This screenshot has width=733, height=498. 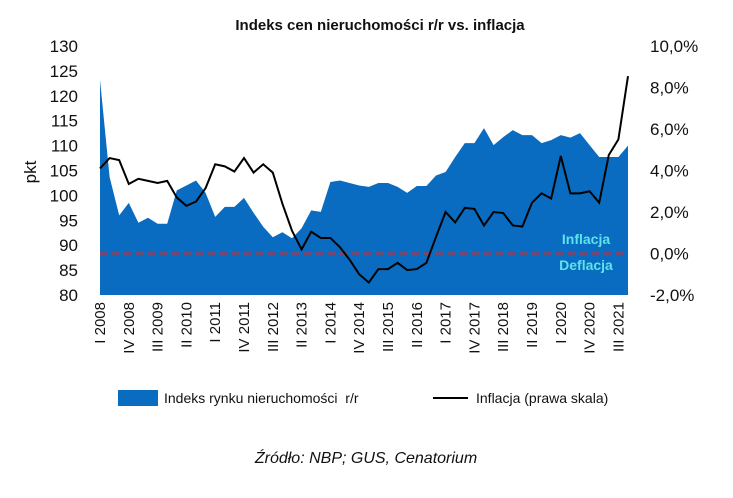 I want to click on y-tick-label: 125, so click(x=64, y=71).